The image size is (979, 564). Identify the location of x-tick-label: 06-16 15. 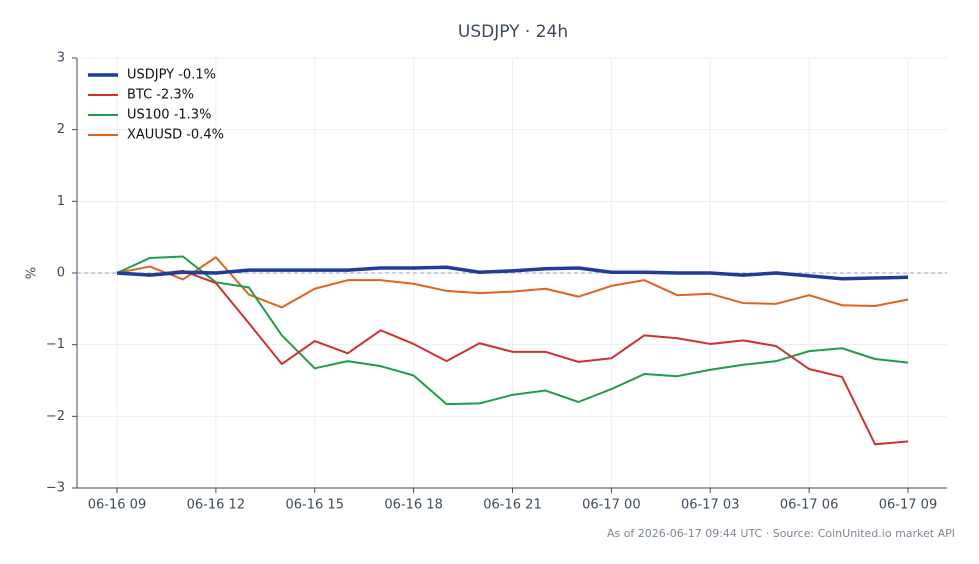
(315, 505).